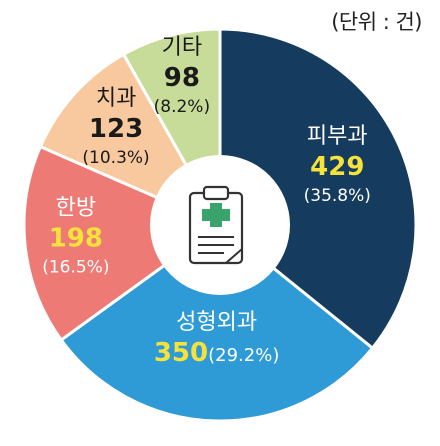 This screenshot has width=440, height=446. I want to click on slice-value-label: 350(29.2%), so click(217, 353).